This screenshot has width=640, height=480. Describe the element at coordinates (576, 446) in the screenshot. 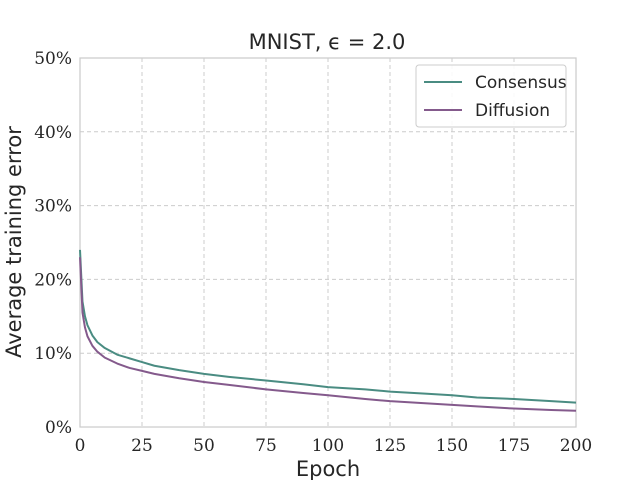

I see `x-tick-label: 200` at that location.